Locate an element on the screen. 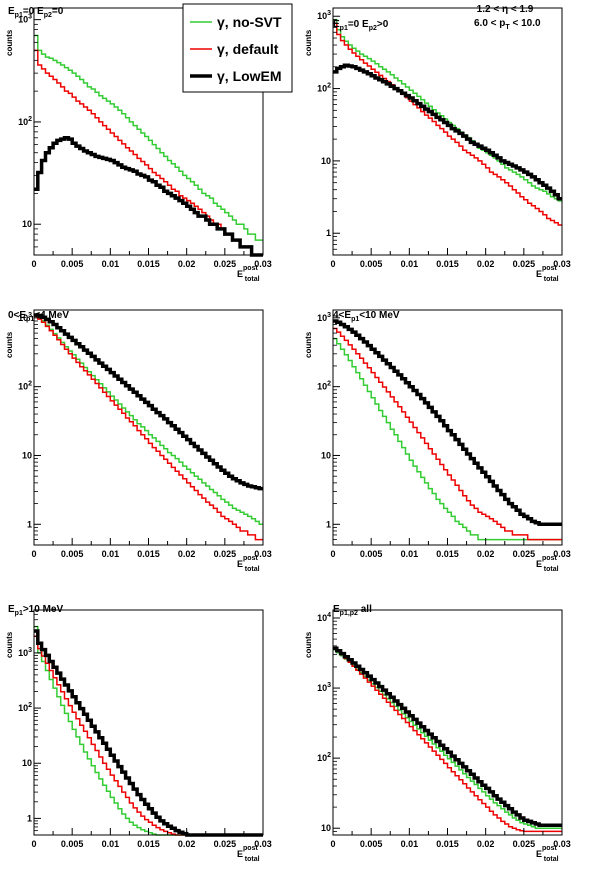 The width and height of the screenshot is (596, 872). panel-title: Ep1=0 Ep2>0 is located at coordinates (361, 25).